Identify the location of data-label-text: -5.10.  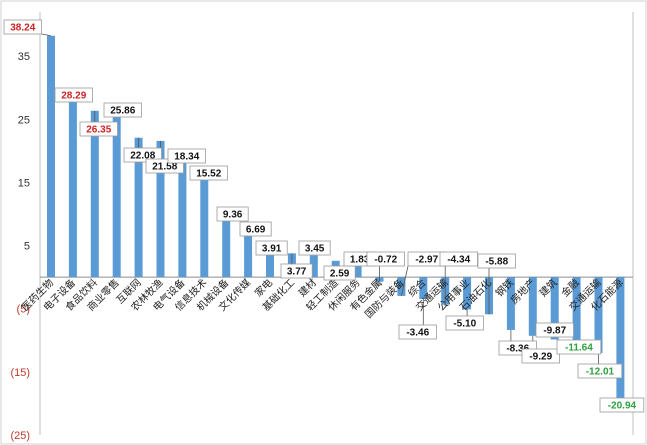
(464, 324).